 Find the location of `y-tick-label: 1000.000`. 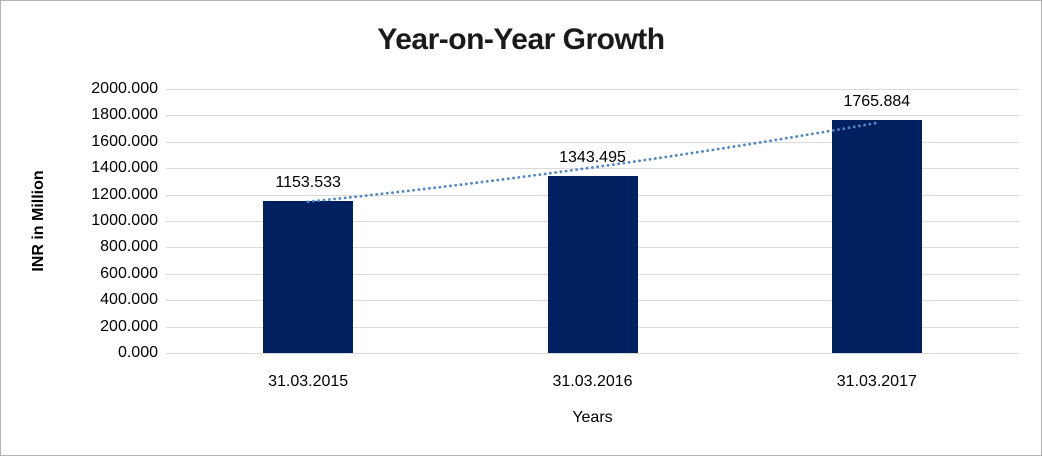

y-tick-label: 1000.000 is located at coordinates (124, 220).